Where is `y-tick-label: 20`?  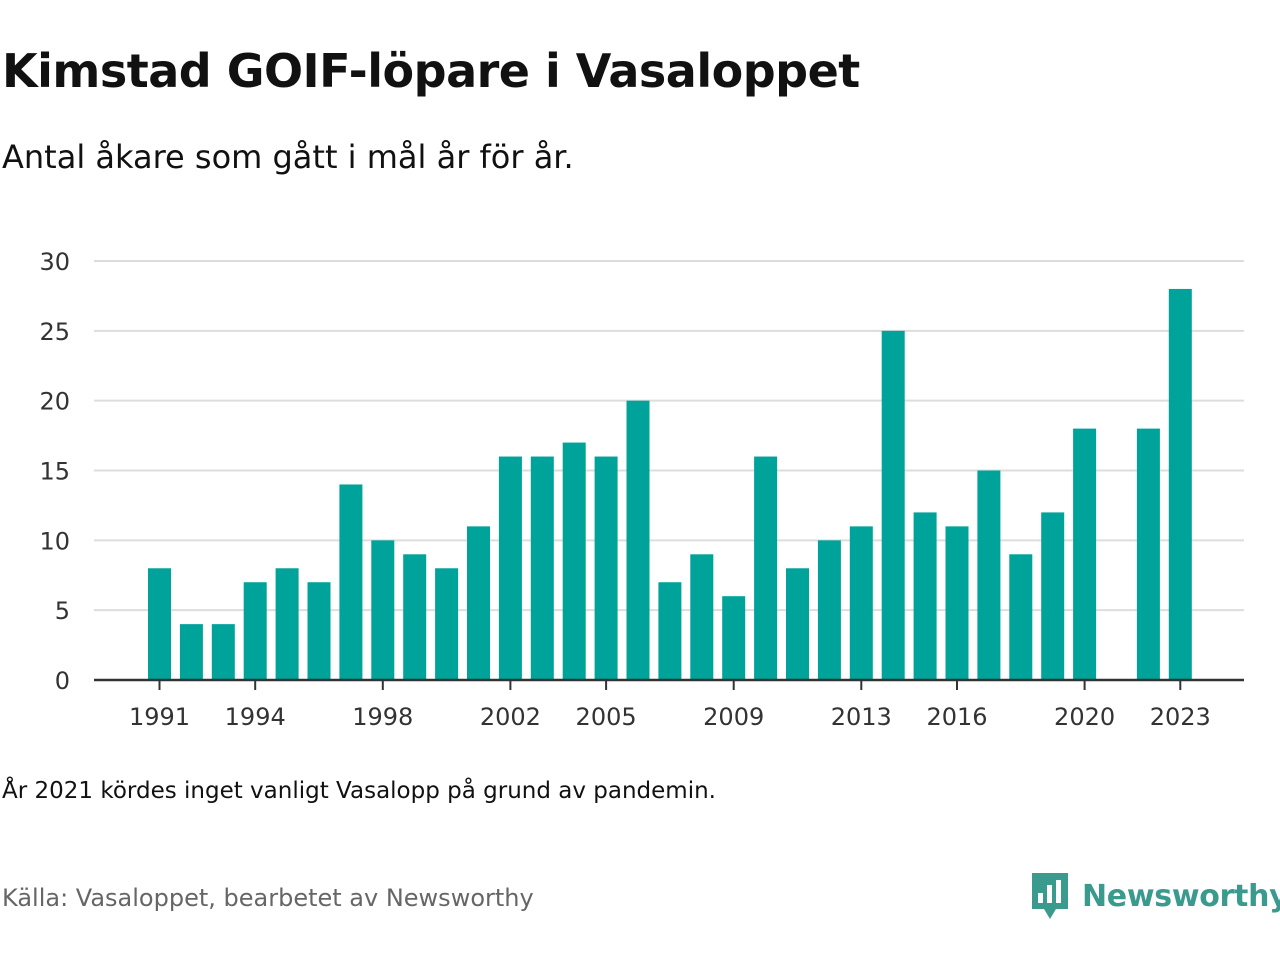
y-tick-label: 20 is located at coordinates (54, 402).